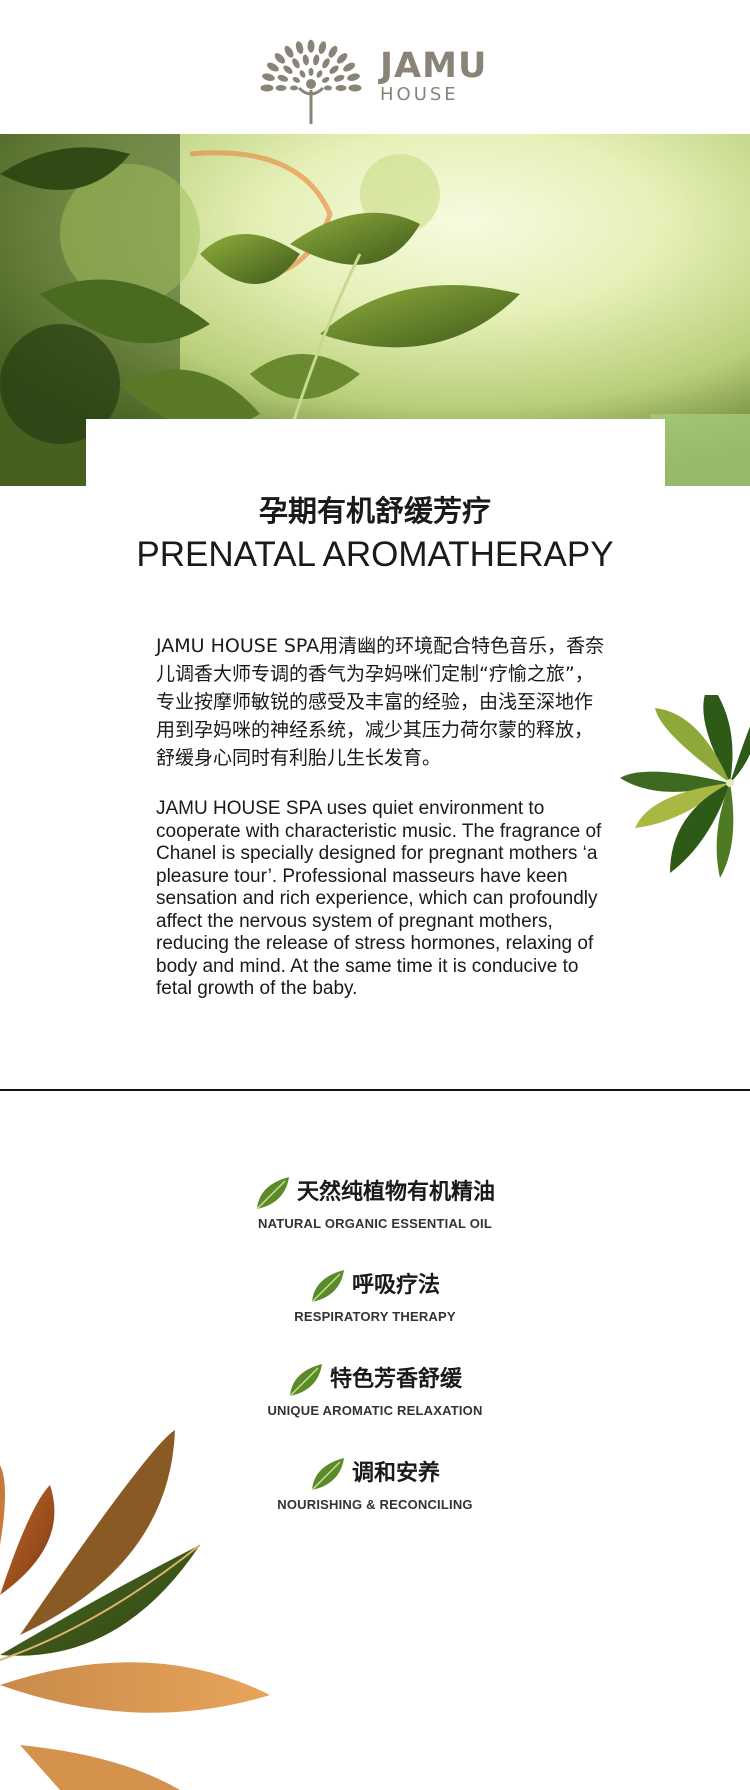 Image resolution: width=750 pixels, height=1790 pixels. Describe the element at coordinates (395, 1285) in the screenshot. I see `feature-title-cn: 呼吸疗法` at that location.